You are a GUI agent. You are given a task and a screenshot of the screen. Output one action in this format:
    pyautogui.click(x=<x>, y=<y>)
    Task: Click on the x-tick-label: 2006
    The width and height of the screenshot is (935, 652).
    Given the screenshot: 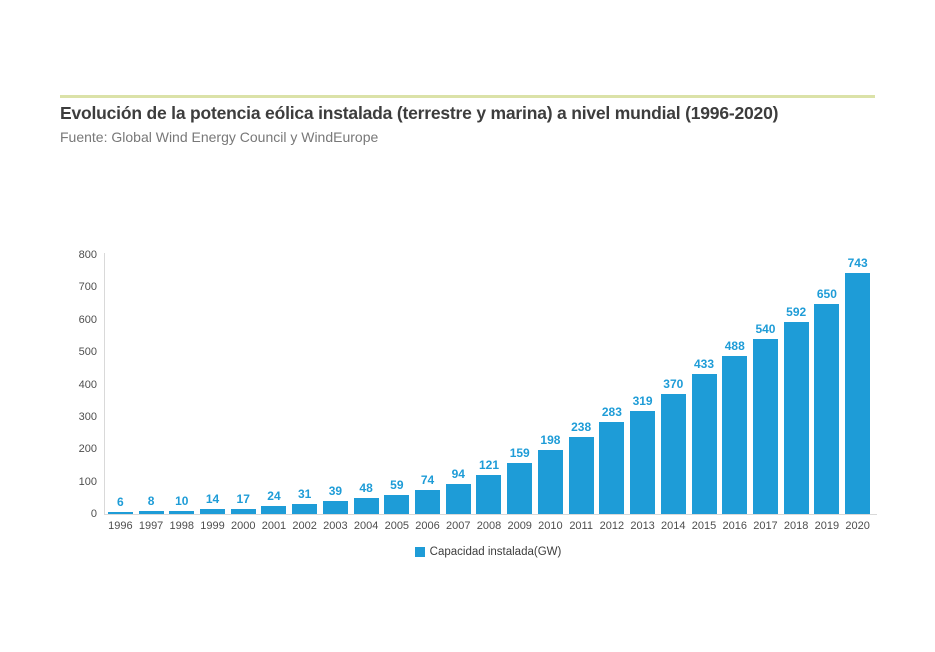 What is the action you would take?
    pyautogui.click(x=427, y=526)
    